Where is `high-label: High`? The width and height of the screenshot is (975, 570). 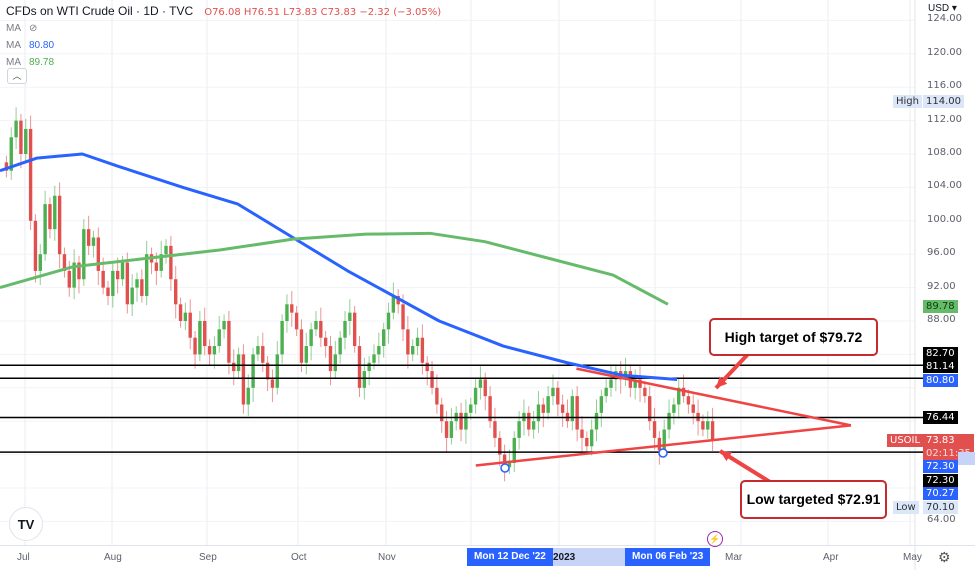 high-label: High is located at coordinates (907, 101).